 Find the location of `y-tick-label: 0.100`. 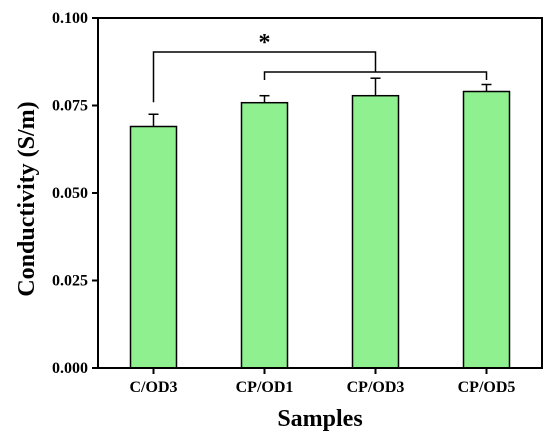

y-tick-label: 0.100 is located at coordinates (70, 18).